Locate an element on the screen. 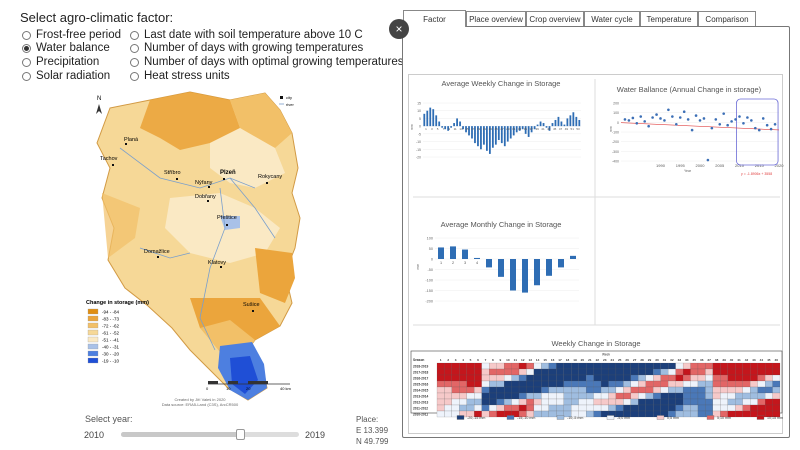  tab-crop-overview: Crop overview is located at coordinates (555, 18).